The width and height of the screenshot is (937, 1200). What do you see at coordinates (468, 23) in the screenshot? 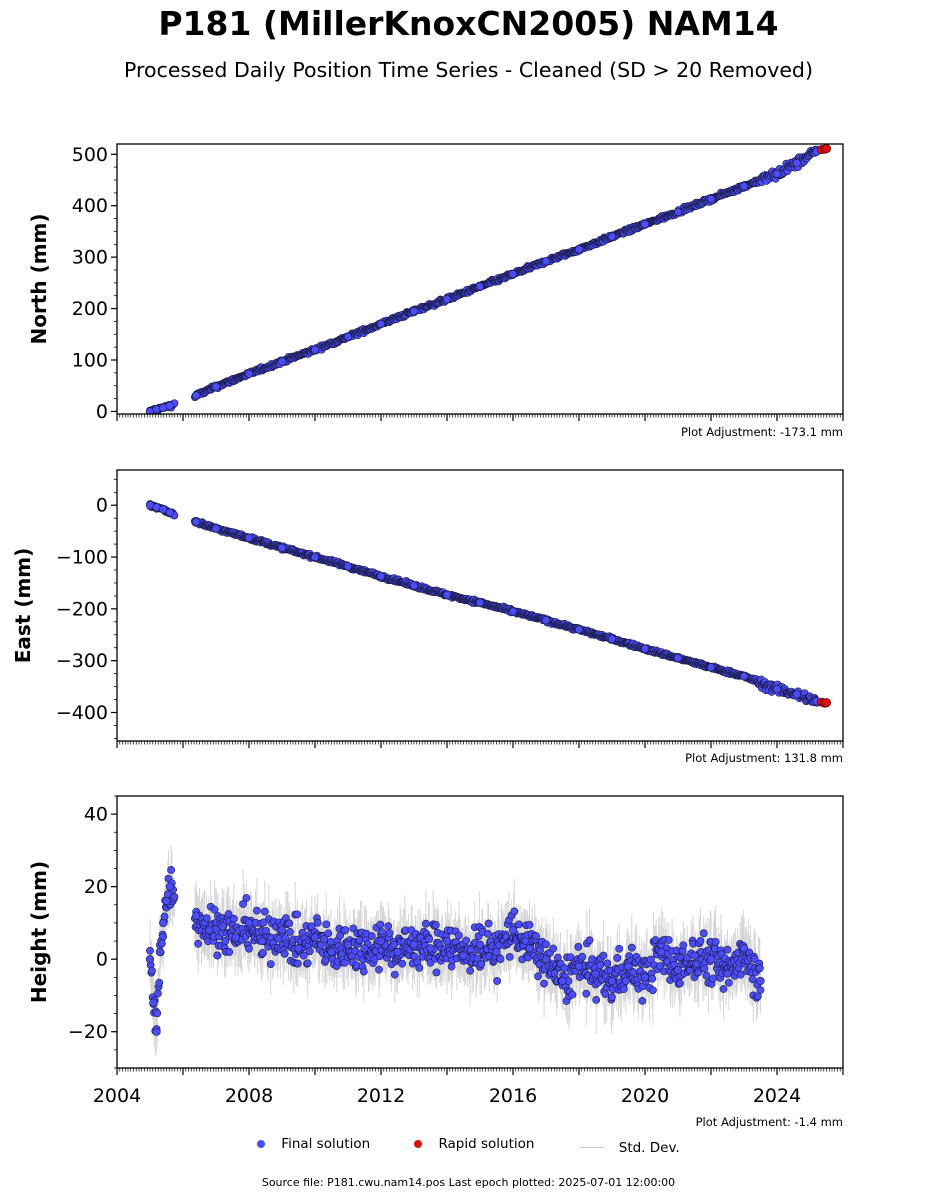
I see `figure-title: P181 (MillerKnoxCN2005) NAM14` at bounding box center [468, 23].